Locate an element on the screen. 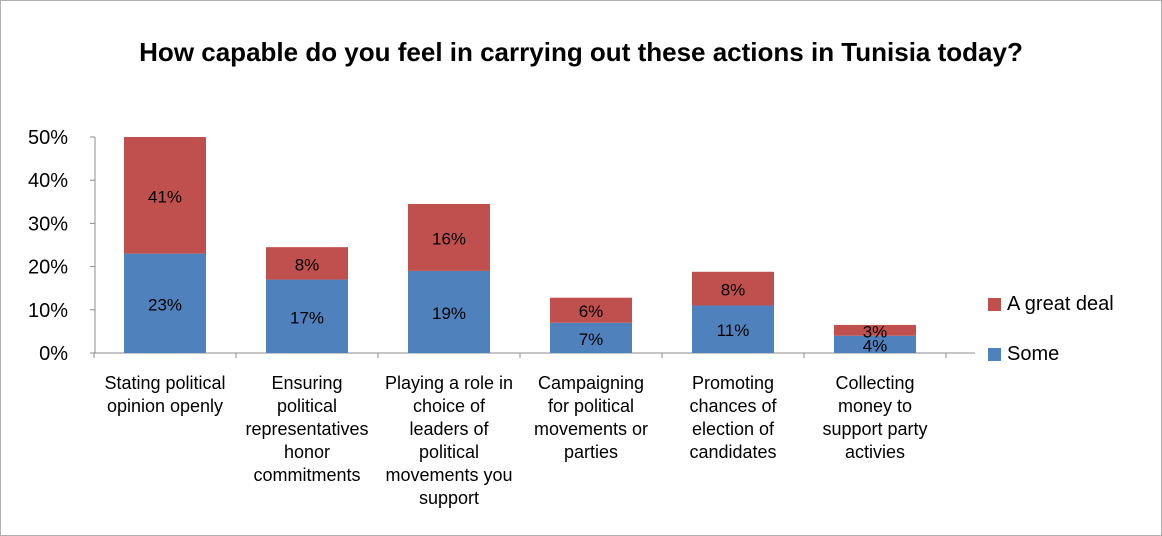 This screenshot has height=536, width=1162. data-label-a-great-deal: 16% is located at coordinates (449, 238).